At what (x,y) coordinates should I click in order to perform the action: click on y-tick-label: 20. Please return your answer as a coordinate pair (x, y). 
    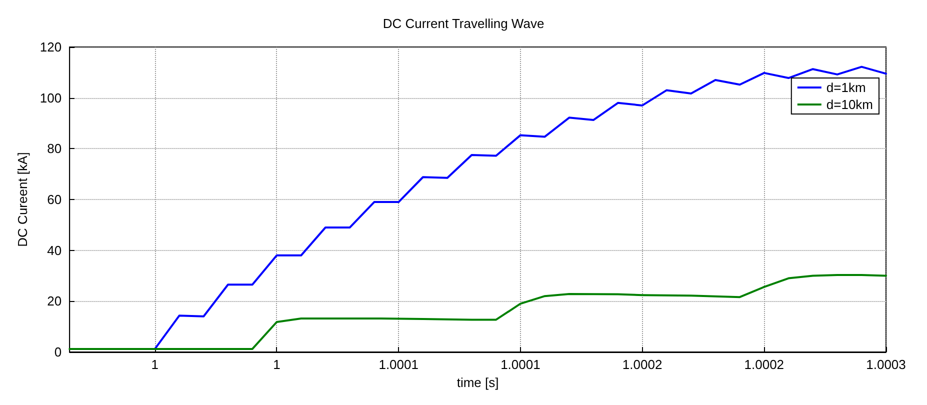
    Looking at the image, I should click on (54, 301).